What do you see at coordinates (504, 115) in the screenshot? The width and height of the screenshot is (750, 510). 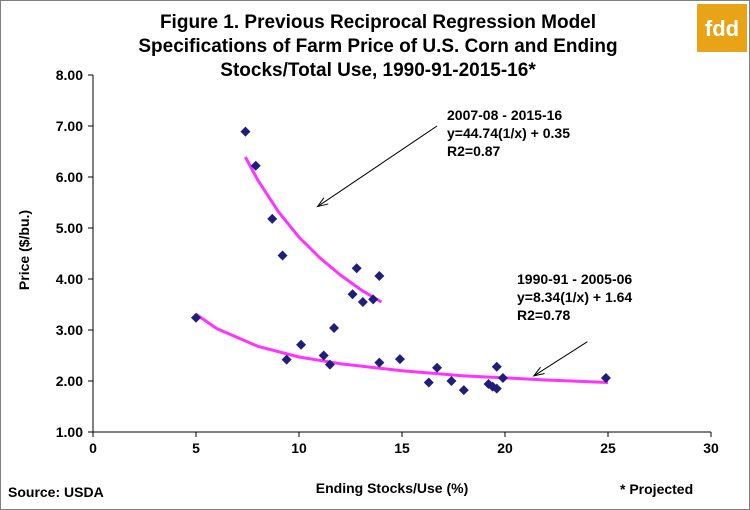 I see `annotation-text-1-line-1: 2007-08 - 2015-16` at bounding box center [504, 115].